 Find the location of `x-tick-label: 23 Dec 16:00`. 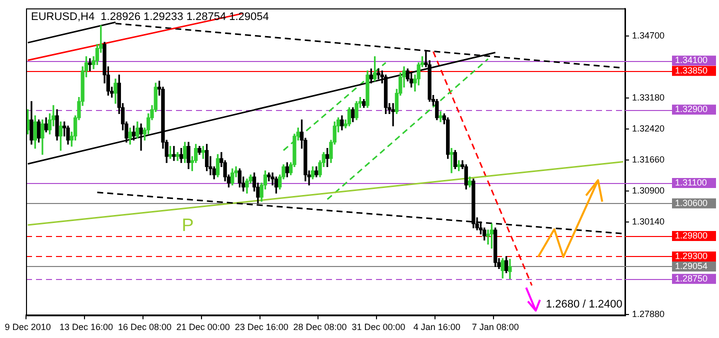

x-tick-label: 23 Dec 16:00 is located at coordinates (261, 327).